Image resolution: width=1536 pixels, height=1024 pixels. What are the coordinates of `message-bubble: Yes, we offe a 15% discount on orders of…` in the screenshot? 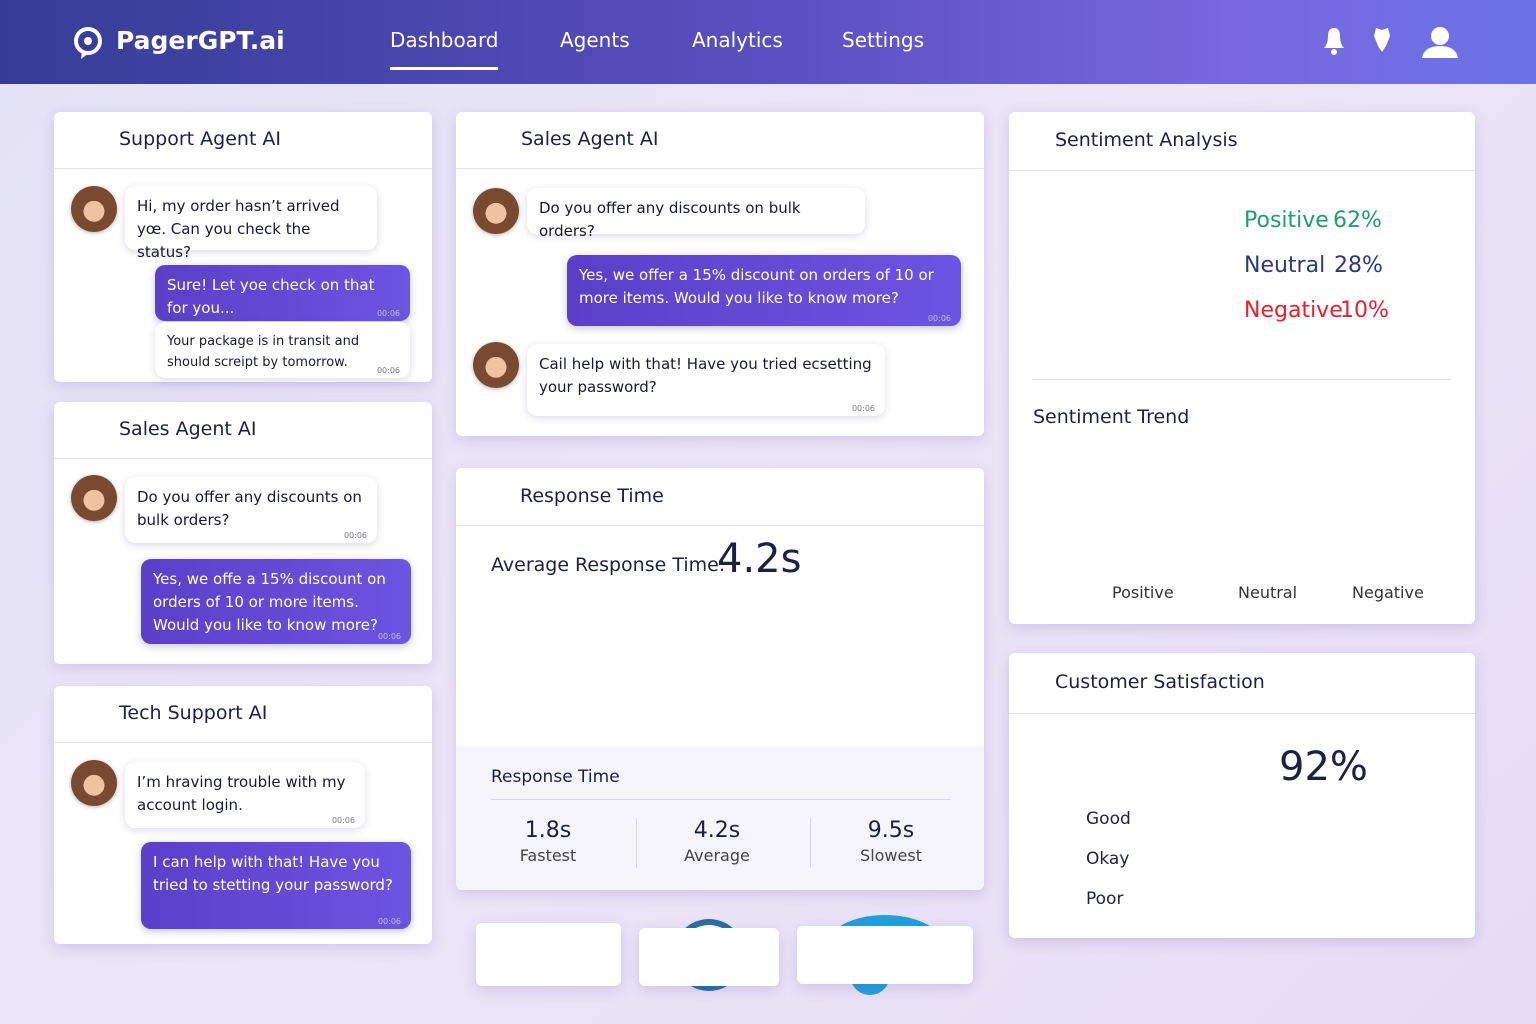 It's located at (276, 601).